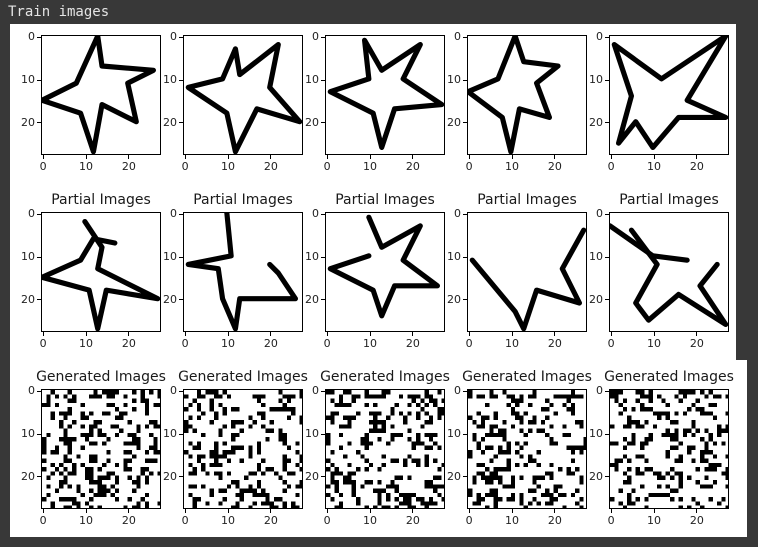  Describe the element at coordinates (661, 448) in the screenshot. I see `generated-panel-5: Generated Images 0 10 20 0 10 20` at that location.